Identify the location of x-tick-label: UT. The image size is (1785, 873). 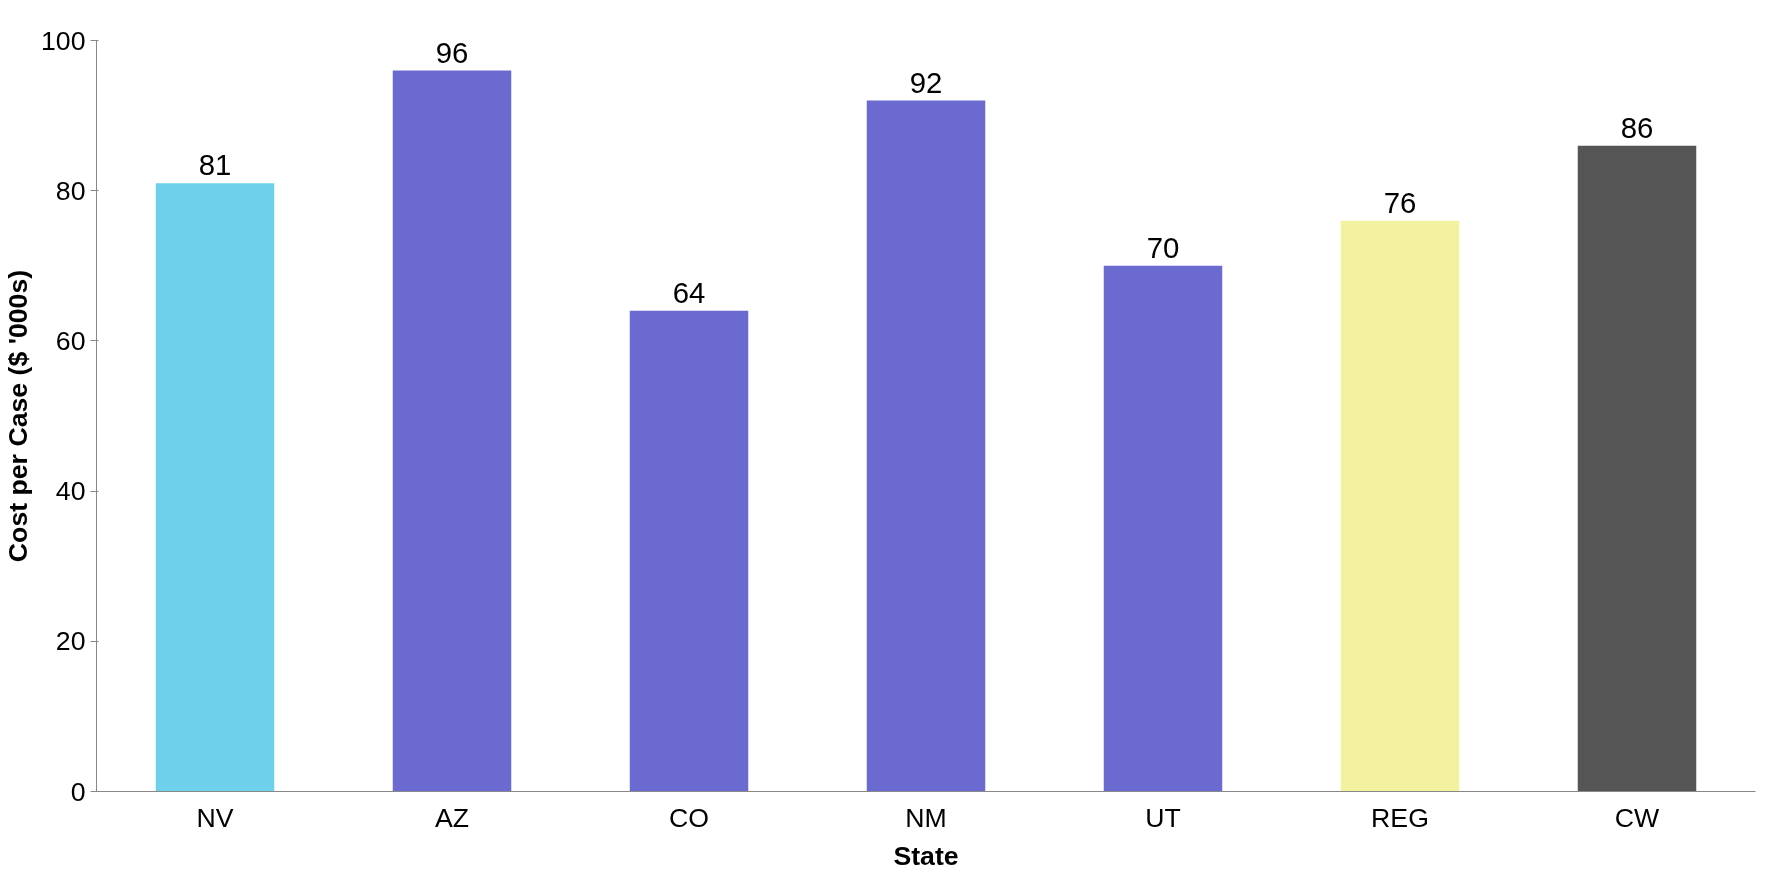
(1163, 817).